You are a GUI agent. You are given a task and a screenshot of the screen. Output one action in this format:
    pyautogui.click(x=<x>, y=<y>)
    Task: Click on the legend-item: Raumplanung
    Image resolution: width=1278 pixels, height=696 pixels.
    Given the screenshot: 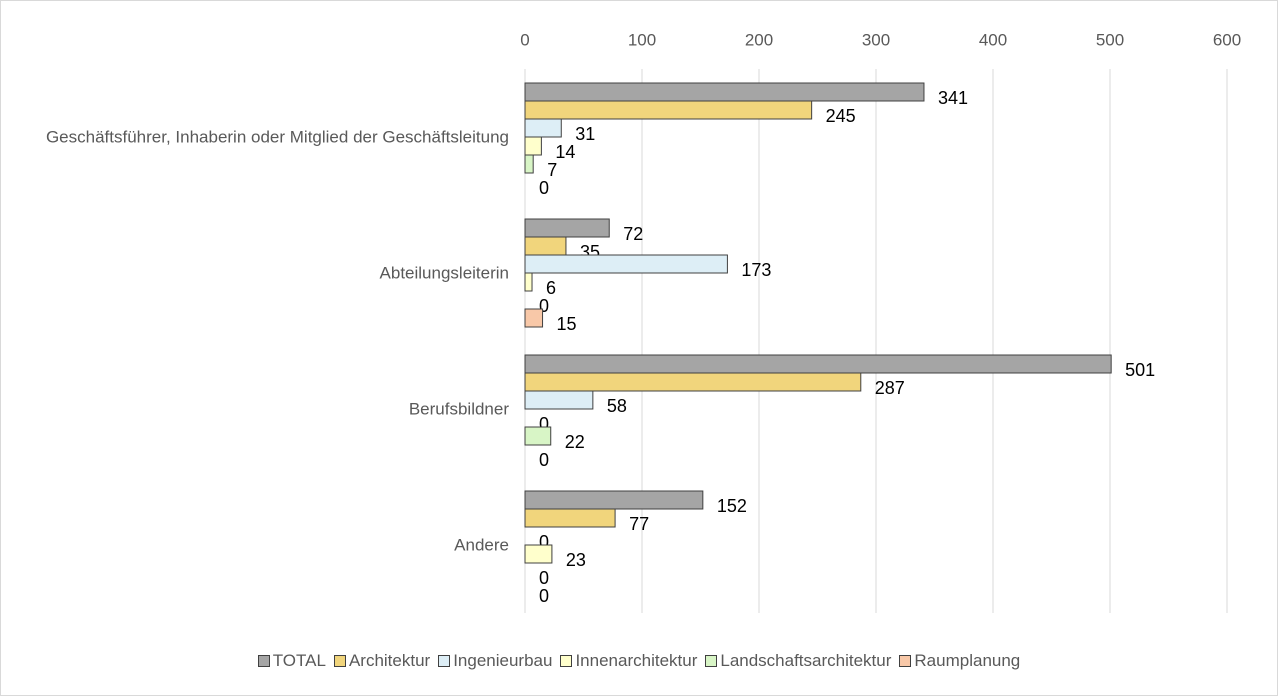 What is the action you would take?
    pyautogui.click(x=959, y=661)
    